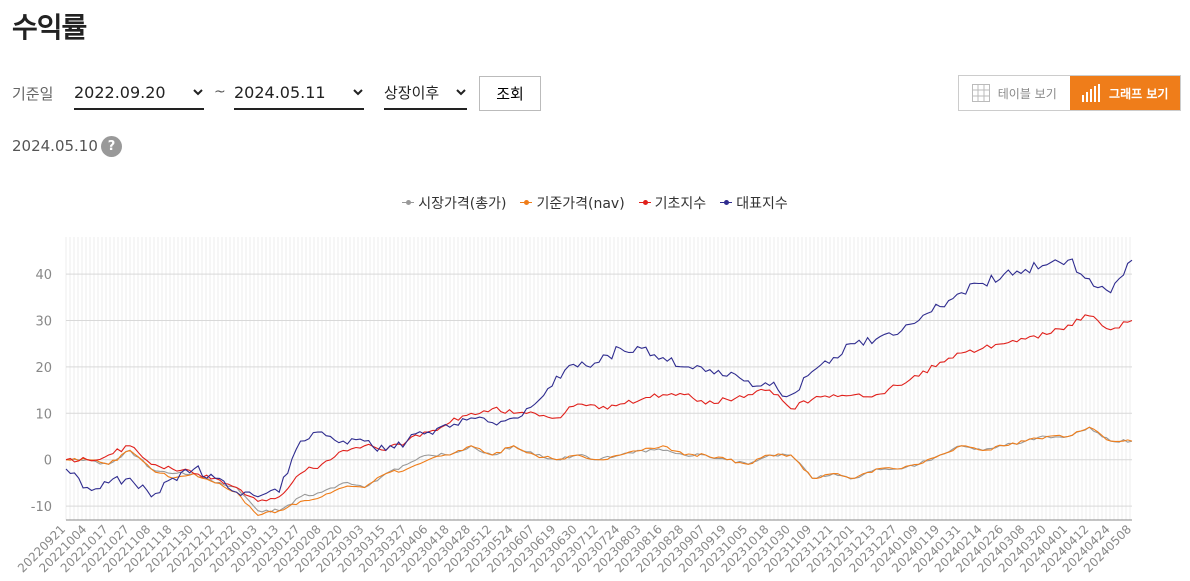 The width and height of the screenshot is (1190, 581). What do you see at coordinates (49, 27) in the screenshot?
I see `page-title: 수익률` at bounding box center [49, 27].